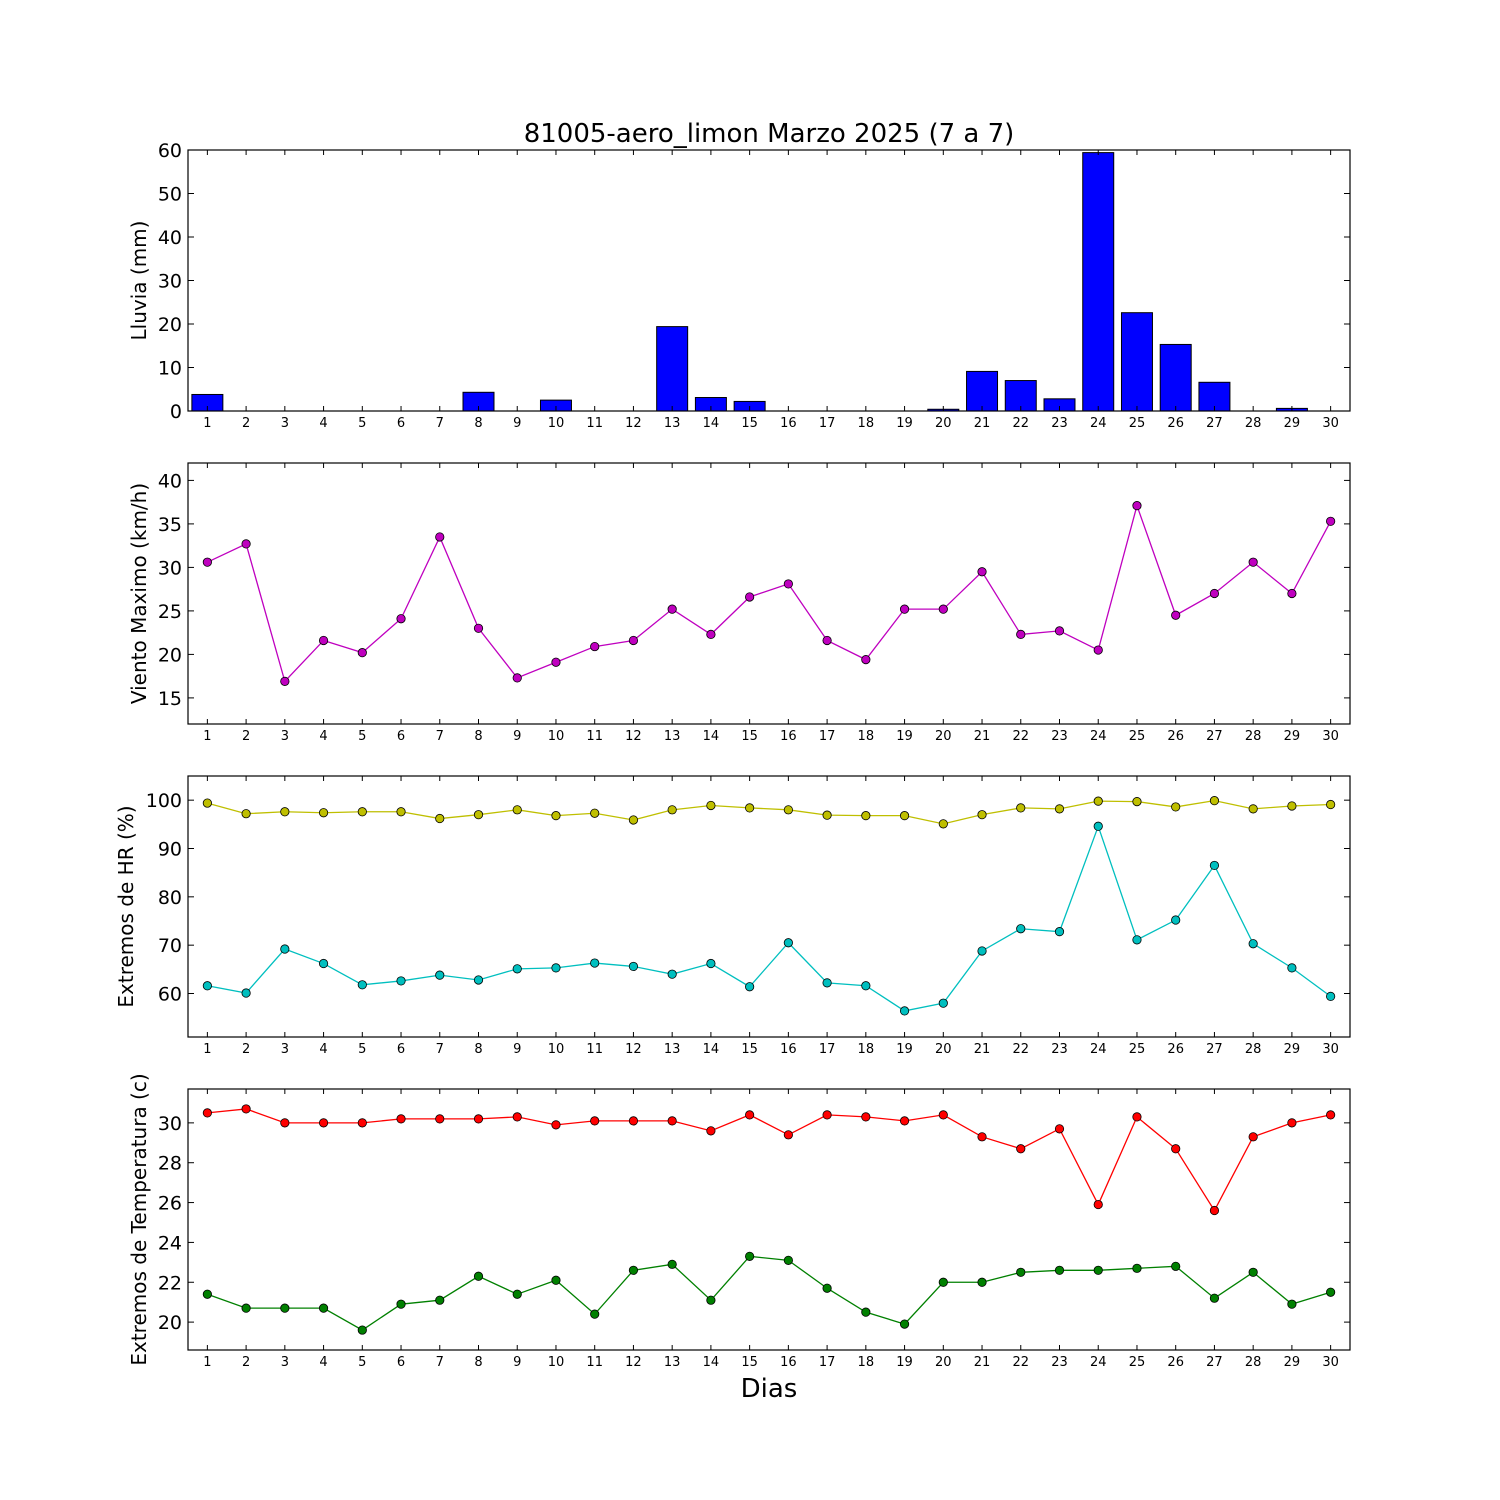 This screenshot has height=1500, width=1500. Describe the element at coordinates (633, 1049) in the screenshot. I see `x-tick-label: 12` at that location.